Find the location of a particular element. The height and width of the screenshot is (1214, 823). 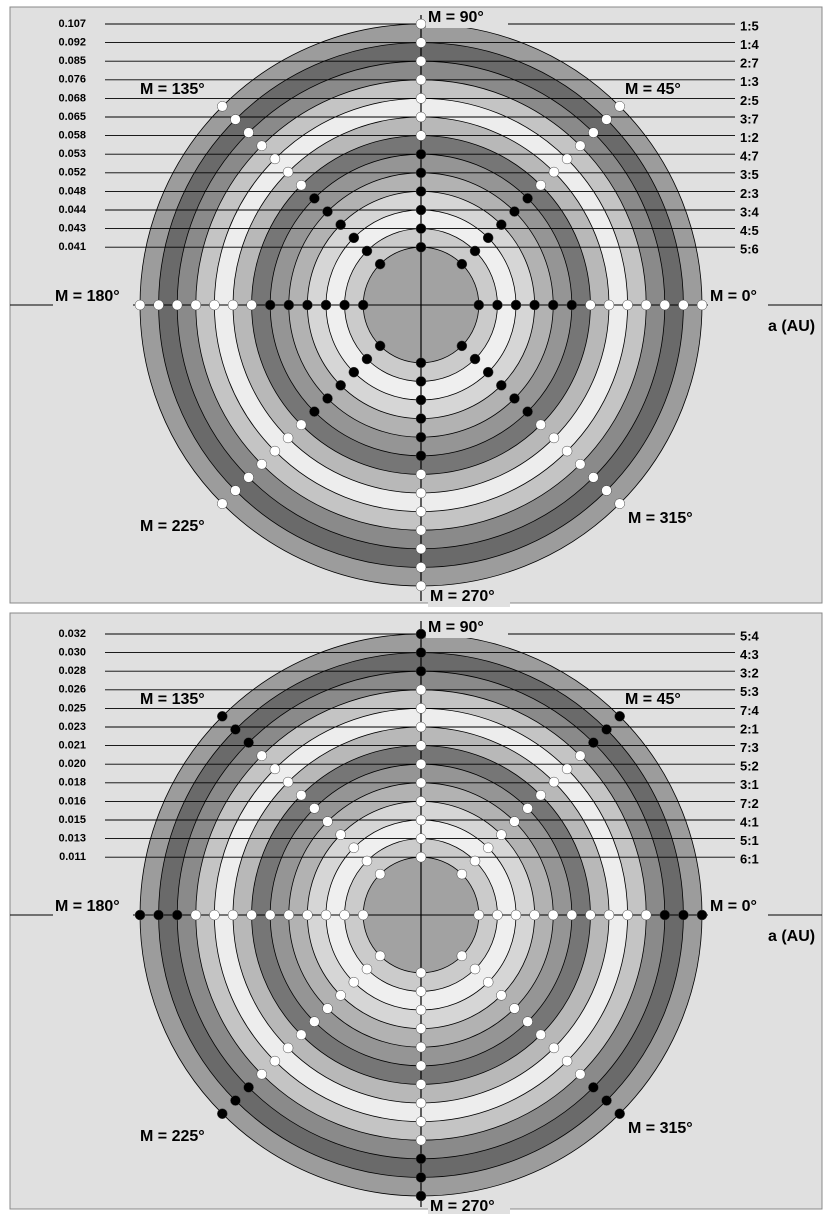

ratio-label: 4:7 is located at coordinates (749, 156).